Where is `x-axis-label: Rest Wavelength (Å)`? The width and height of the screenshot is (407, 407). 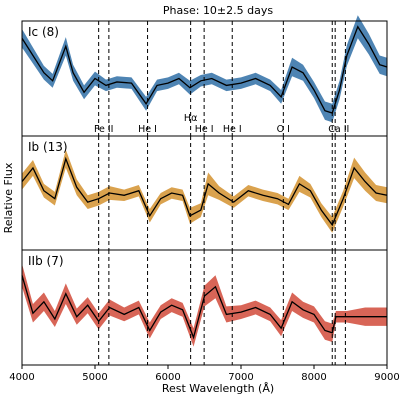 x-axis-label: Rest Wavelength (Å) is located at coordinates (218, 388).